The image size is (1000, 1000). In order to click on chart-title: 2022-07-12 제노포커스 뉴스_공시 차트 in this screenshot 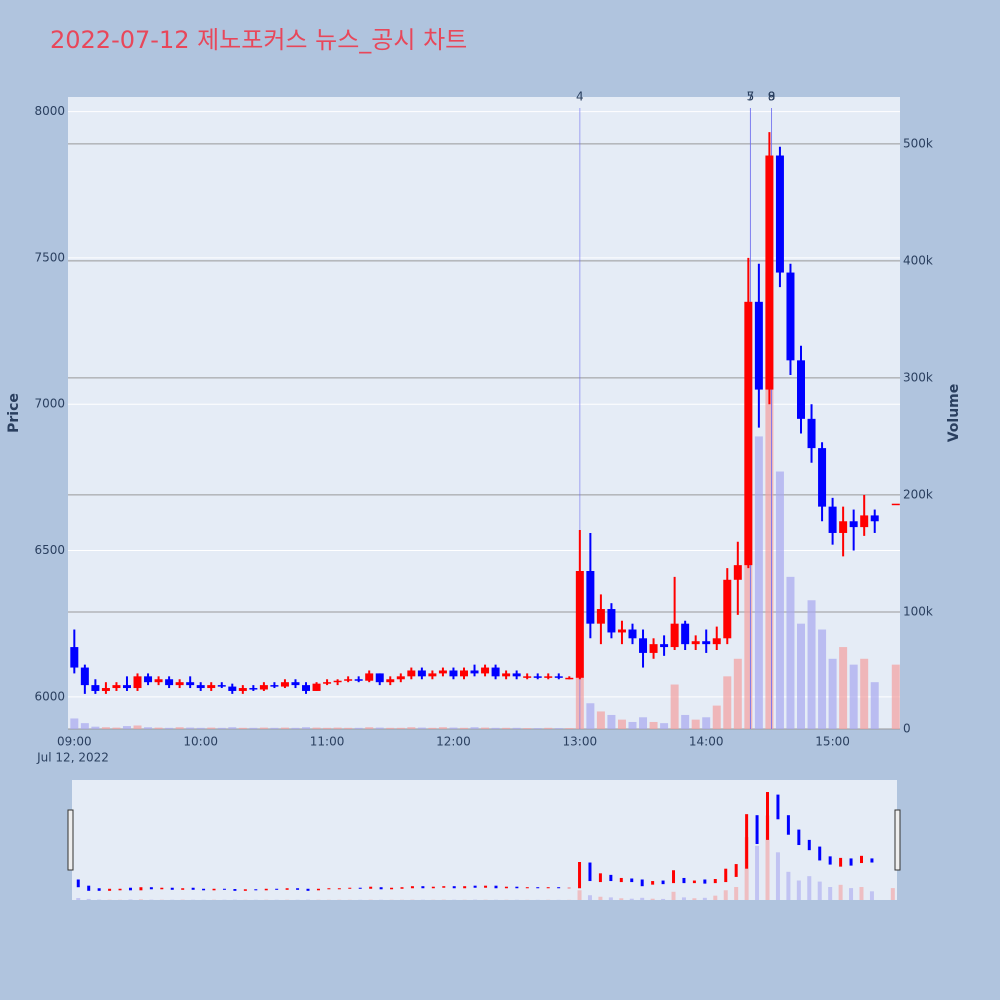, I will do `click(258, 40)`.